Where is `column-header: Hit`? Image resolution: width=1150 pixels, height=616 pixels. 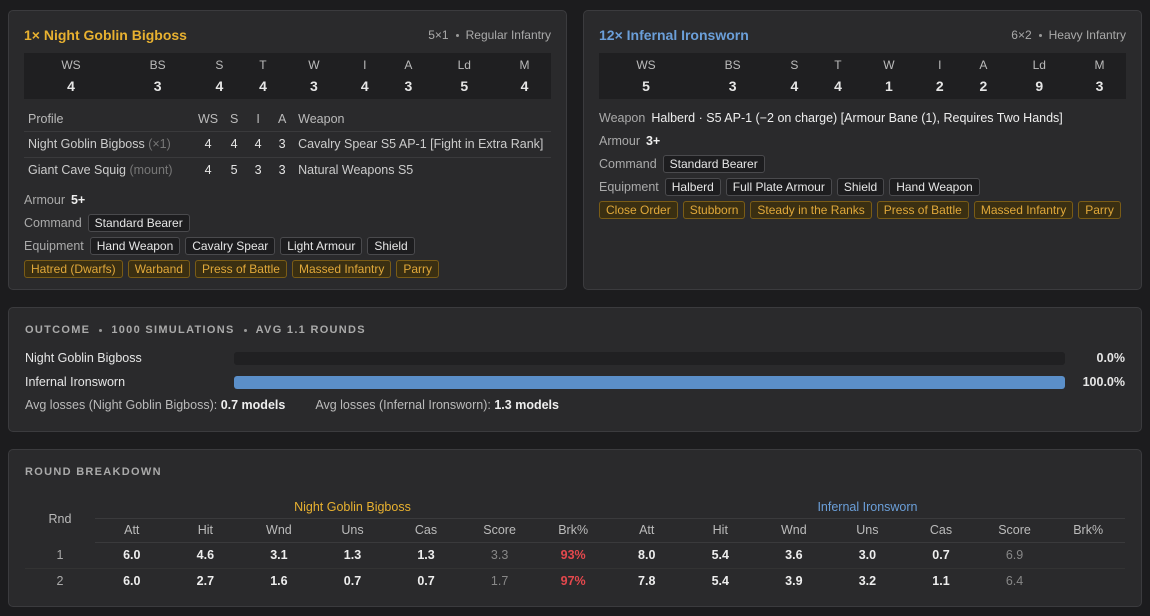
column-header: Hit is located at coordinates (205, 530).